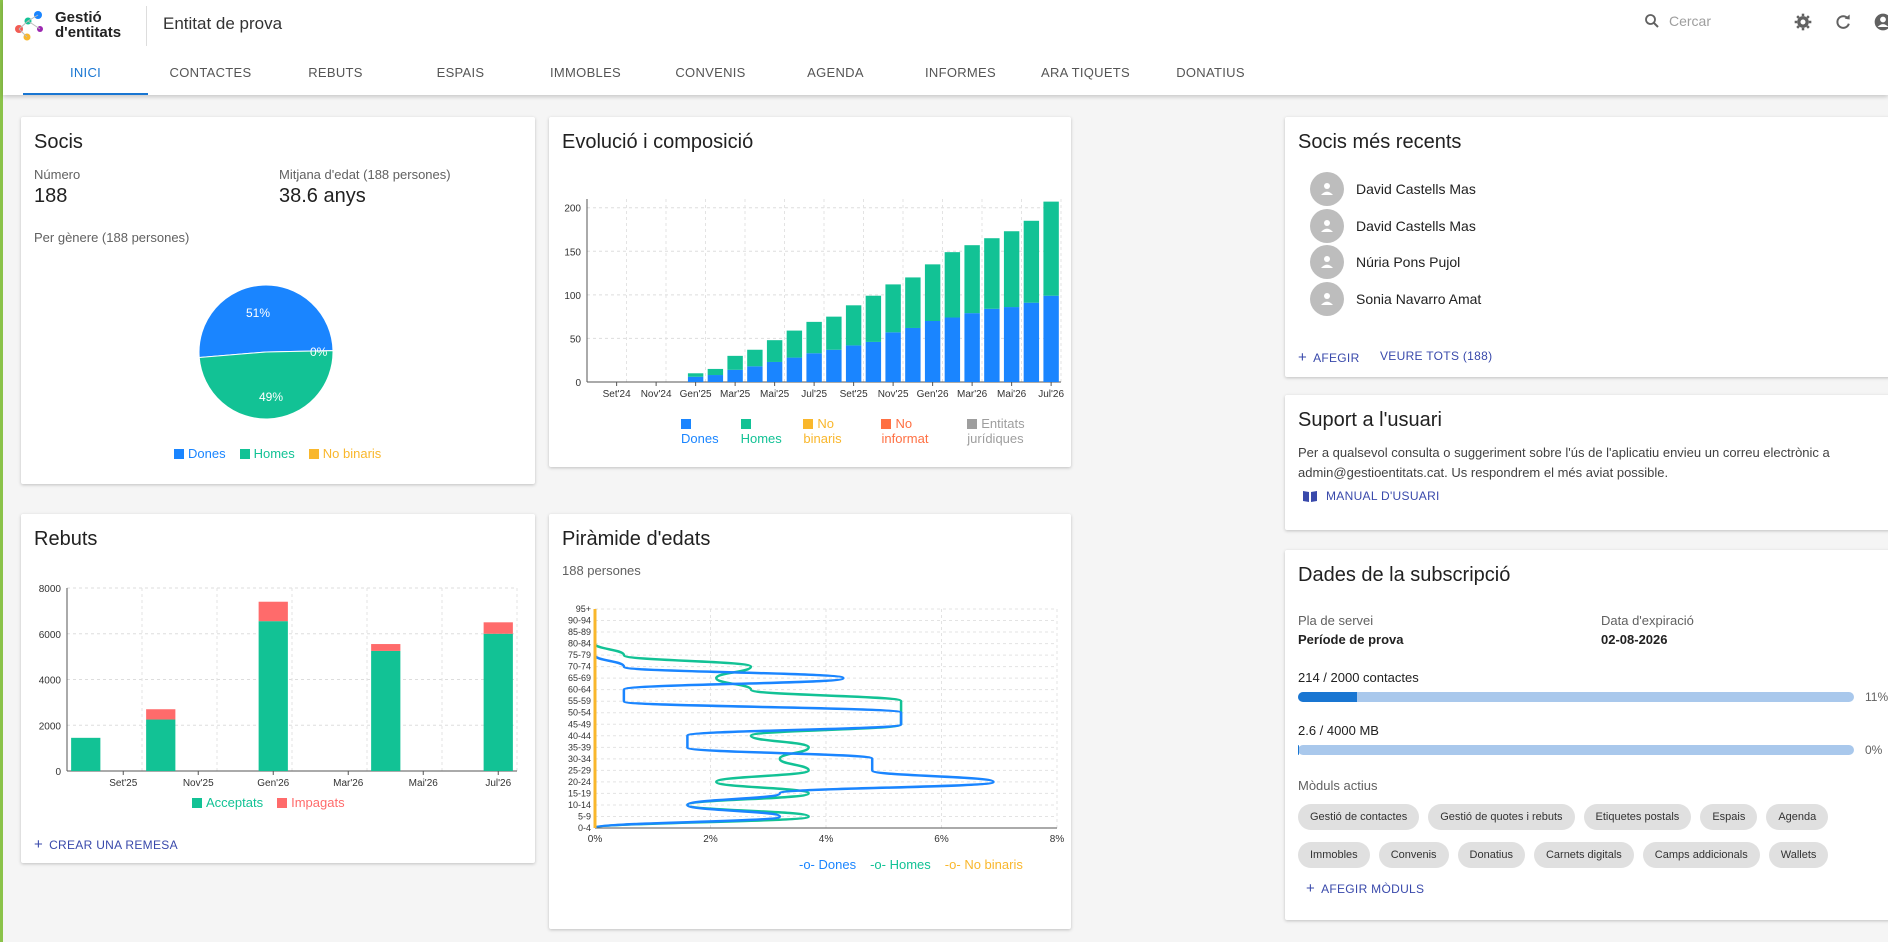 This screenshot has width=1888, height=942. I want to click on legend-dones: Dones, so click(200, 453).